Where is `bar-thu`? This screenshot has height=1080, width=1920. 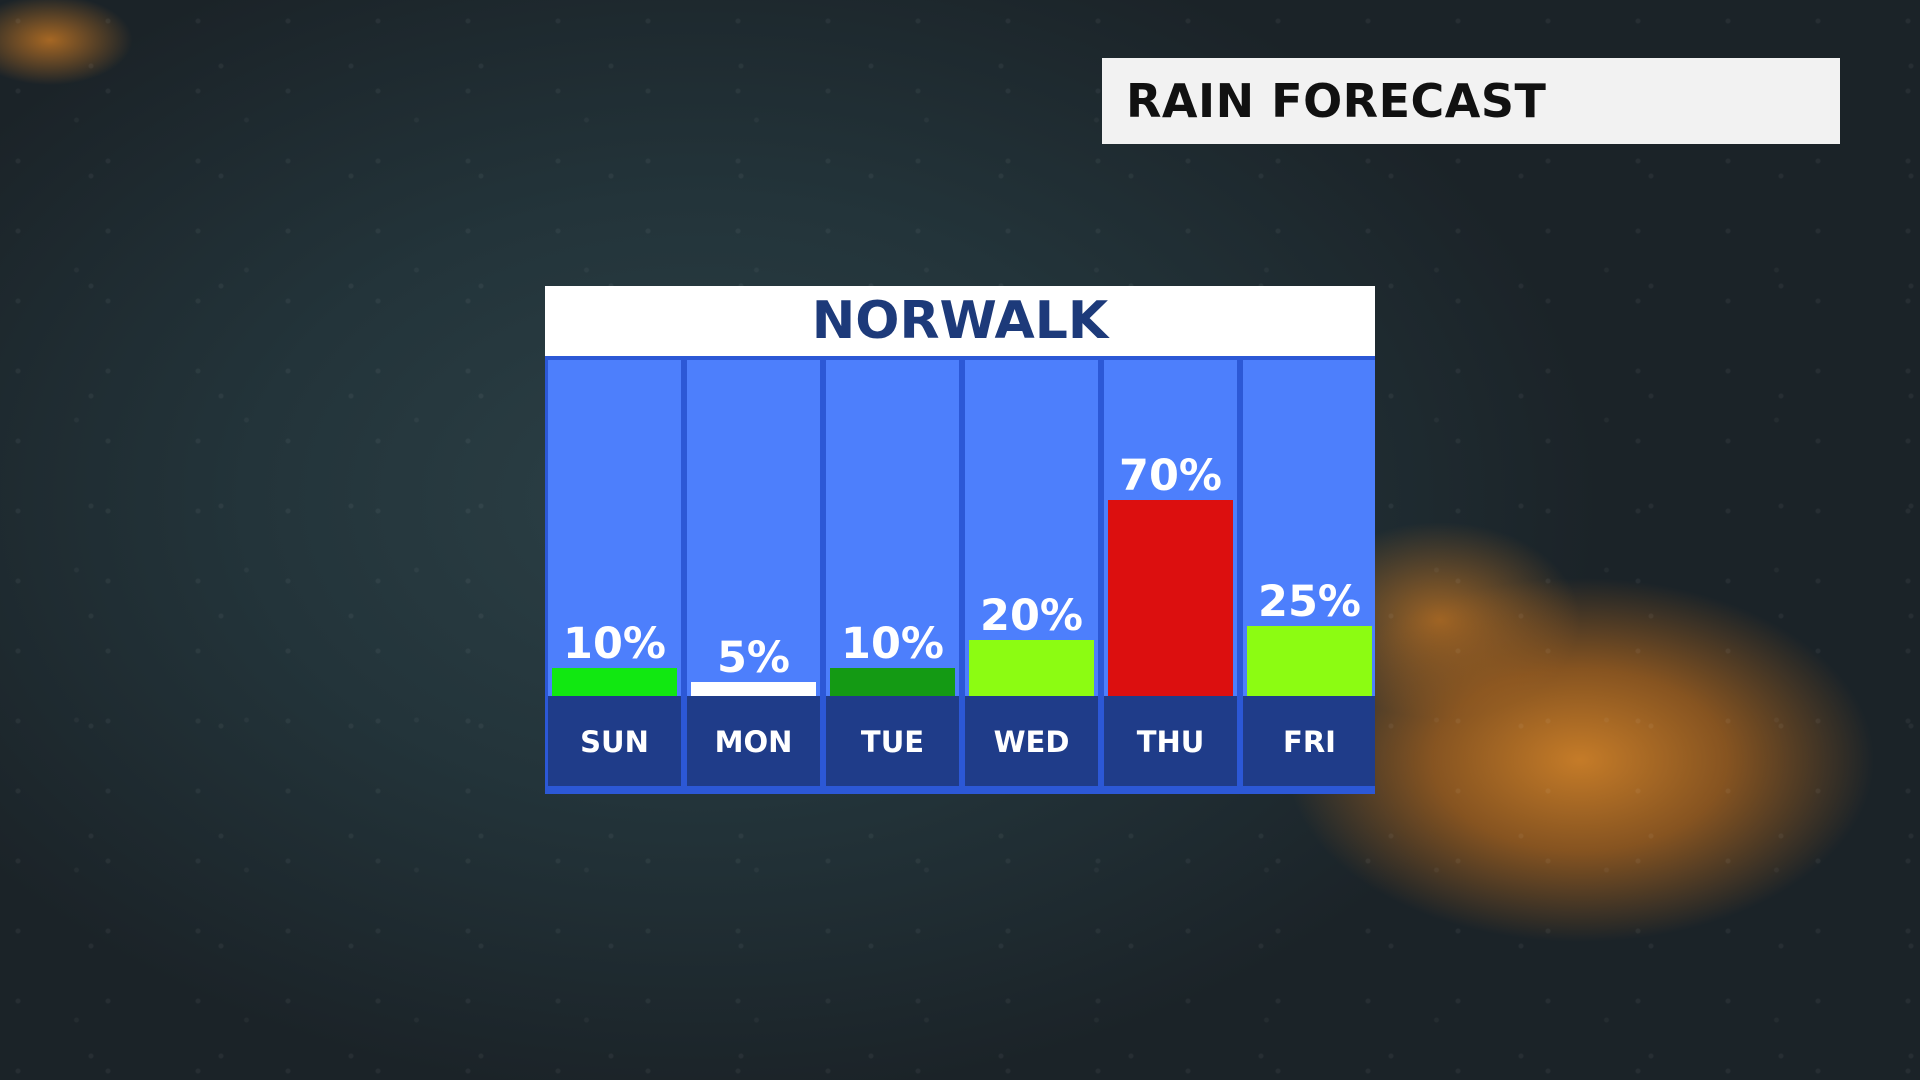
bar-thu is located at coordinates (1170, 598).